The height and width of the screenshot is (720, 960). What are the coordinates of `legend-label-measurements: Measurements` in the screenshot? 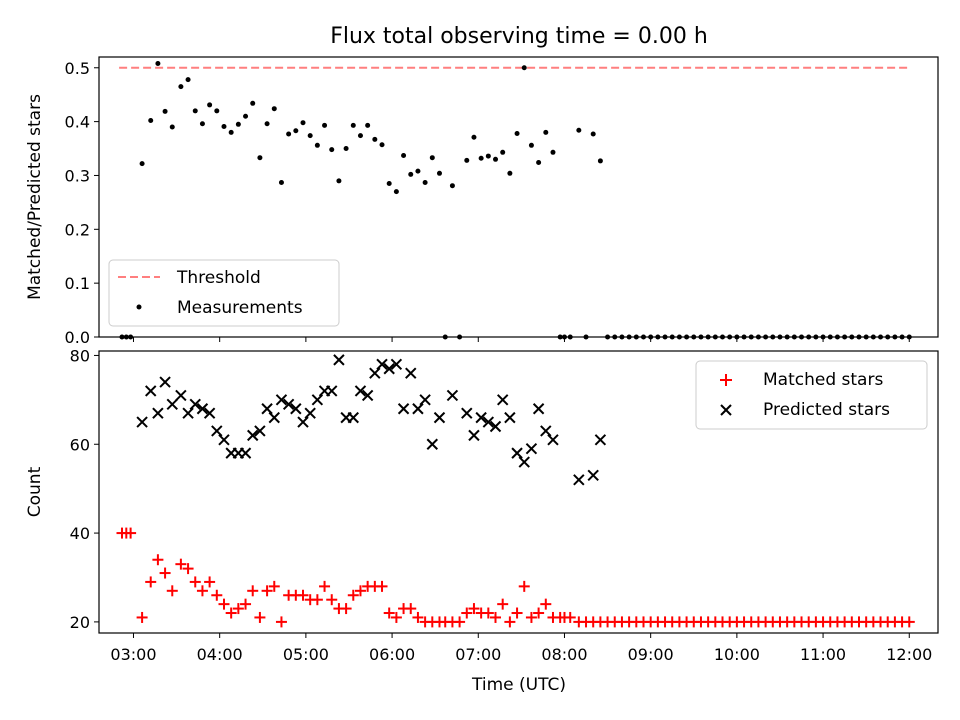 It's located at (240, 308).